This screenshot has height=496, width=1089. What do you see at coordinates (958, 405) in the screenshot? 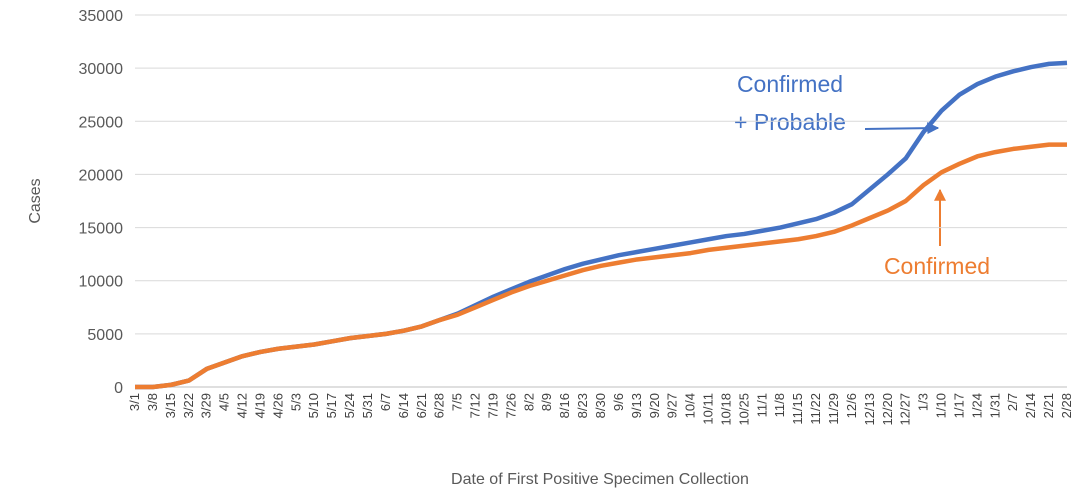
I see `x-tick-label: 1/17` at bounding box center [958, 405].